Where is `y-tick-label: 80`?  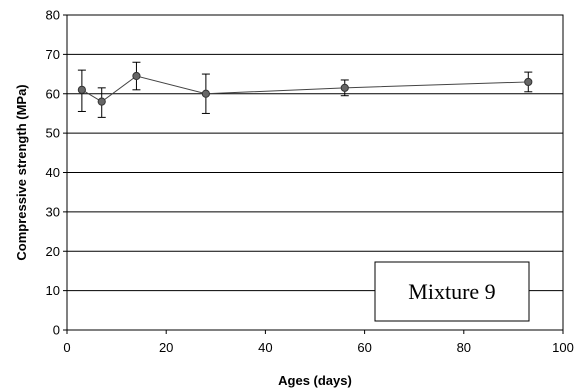
y-tick-label: 80 is located at coordinates (53, 15).